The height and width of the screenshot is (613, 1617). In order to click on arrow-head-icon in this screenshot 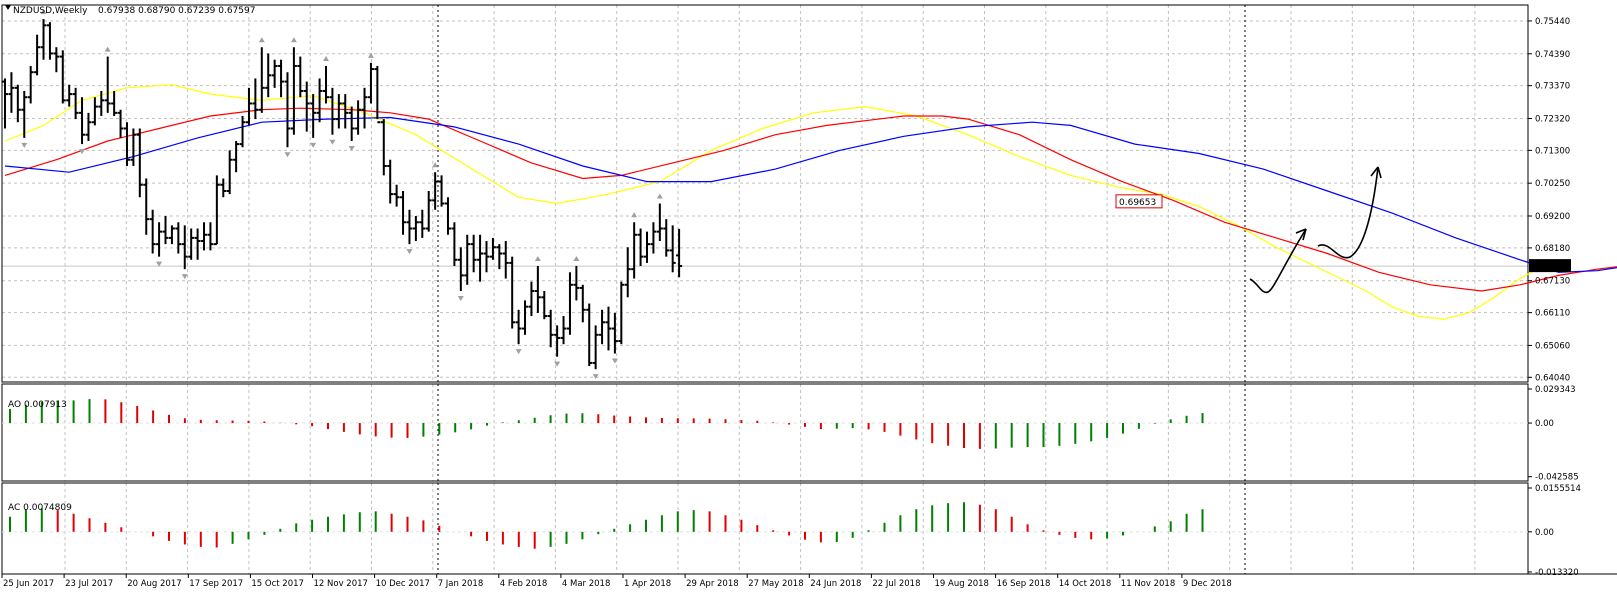, I will do `click(1301, 234)`.